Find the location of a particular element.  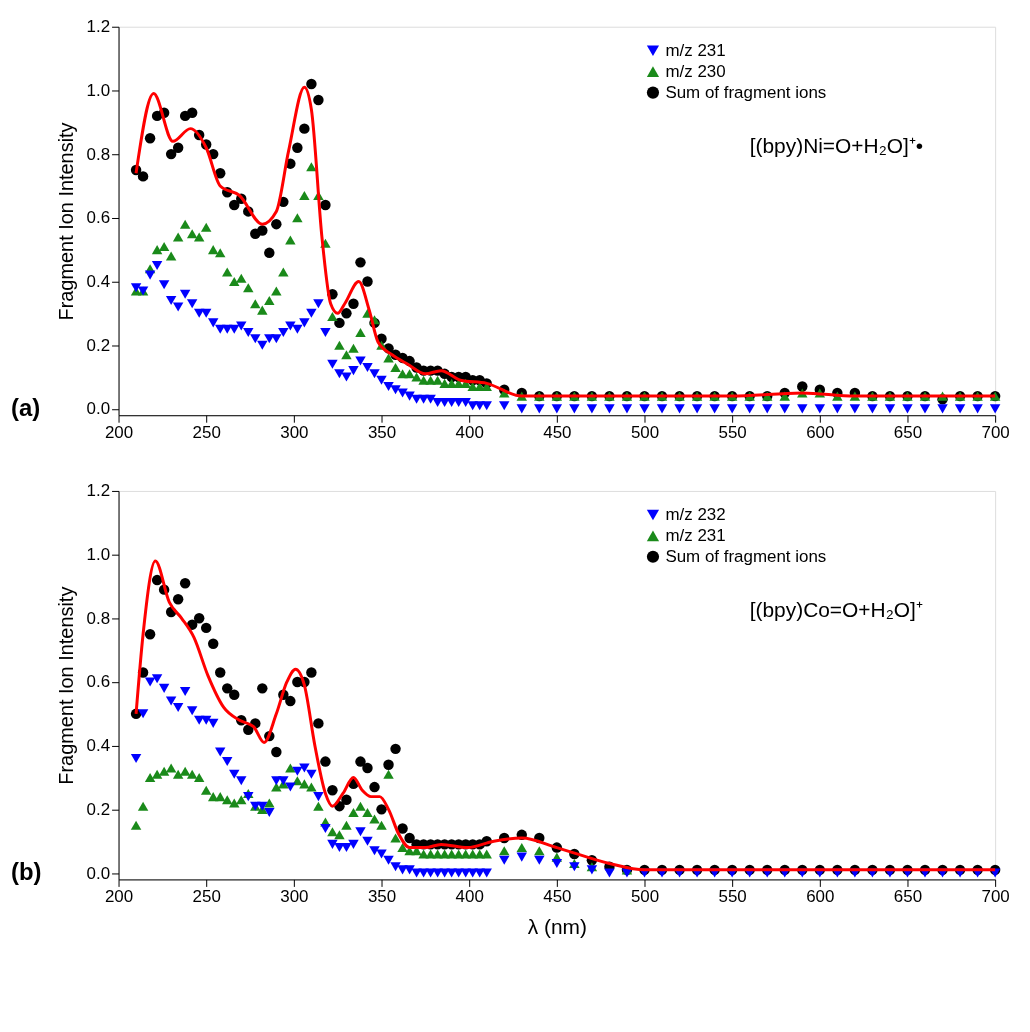

legend-label: m/z 232 is located at coordinates (695, 514).